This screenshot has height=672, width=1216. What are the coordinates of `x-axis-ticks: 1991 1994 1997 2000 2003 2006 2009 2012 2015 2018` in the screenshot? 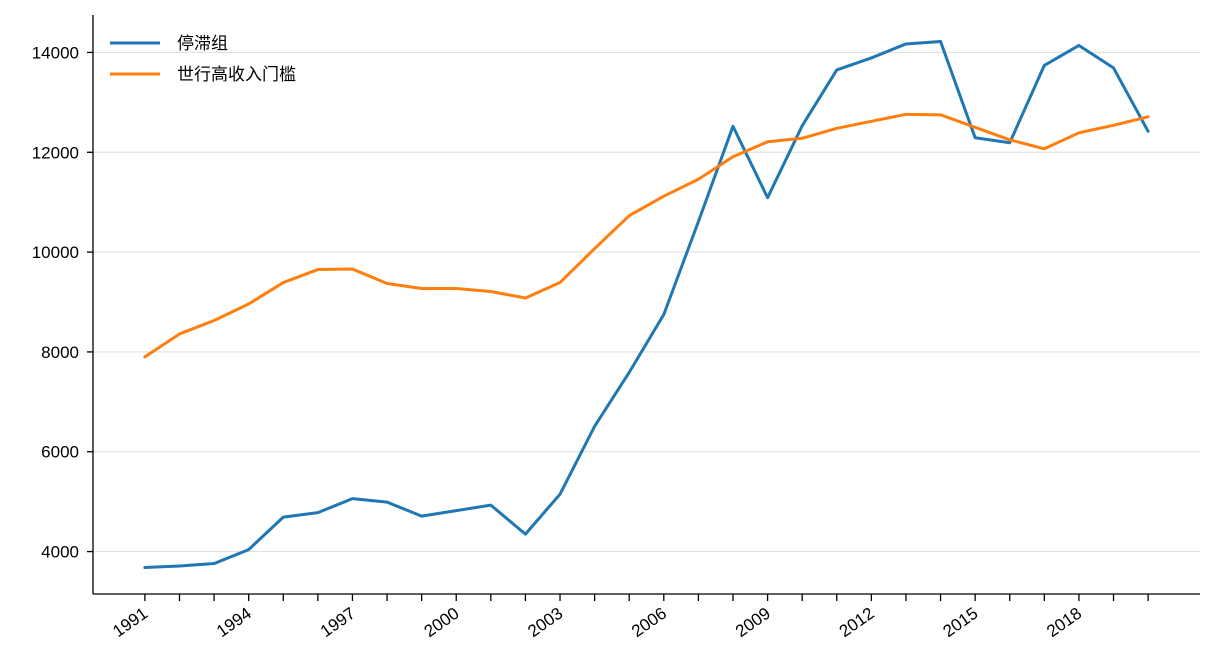 It's located at (629, 617).